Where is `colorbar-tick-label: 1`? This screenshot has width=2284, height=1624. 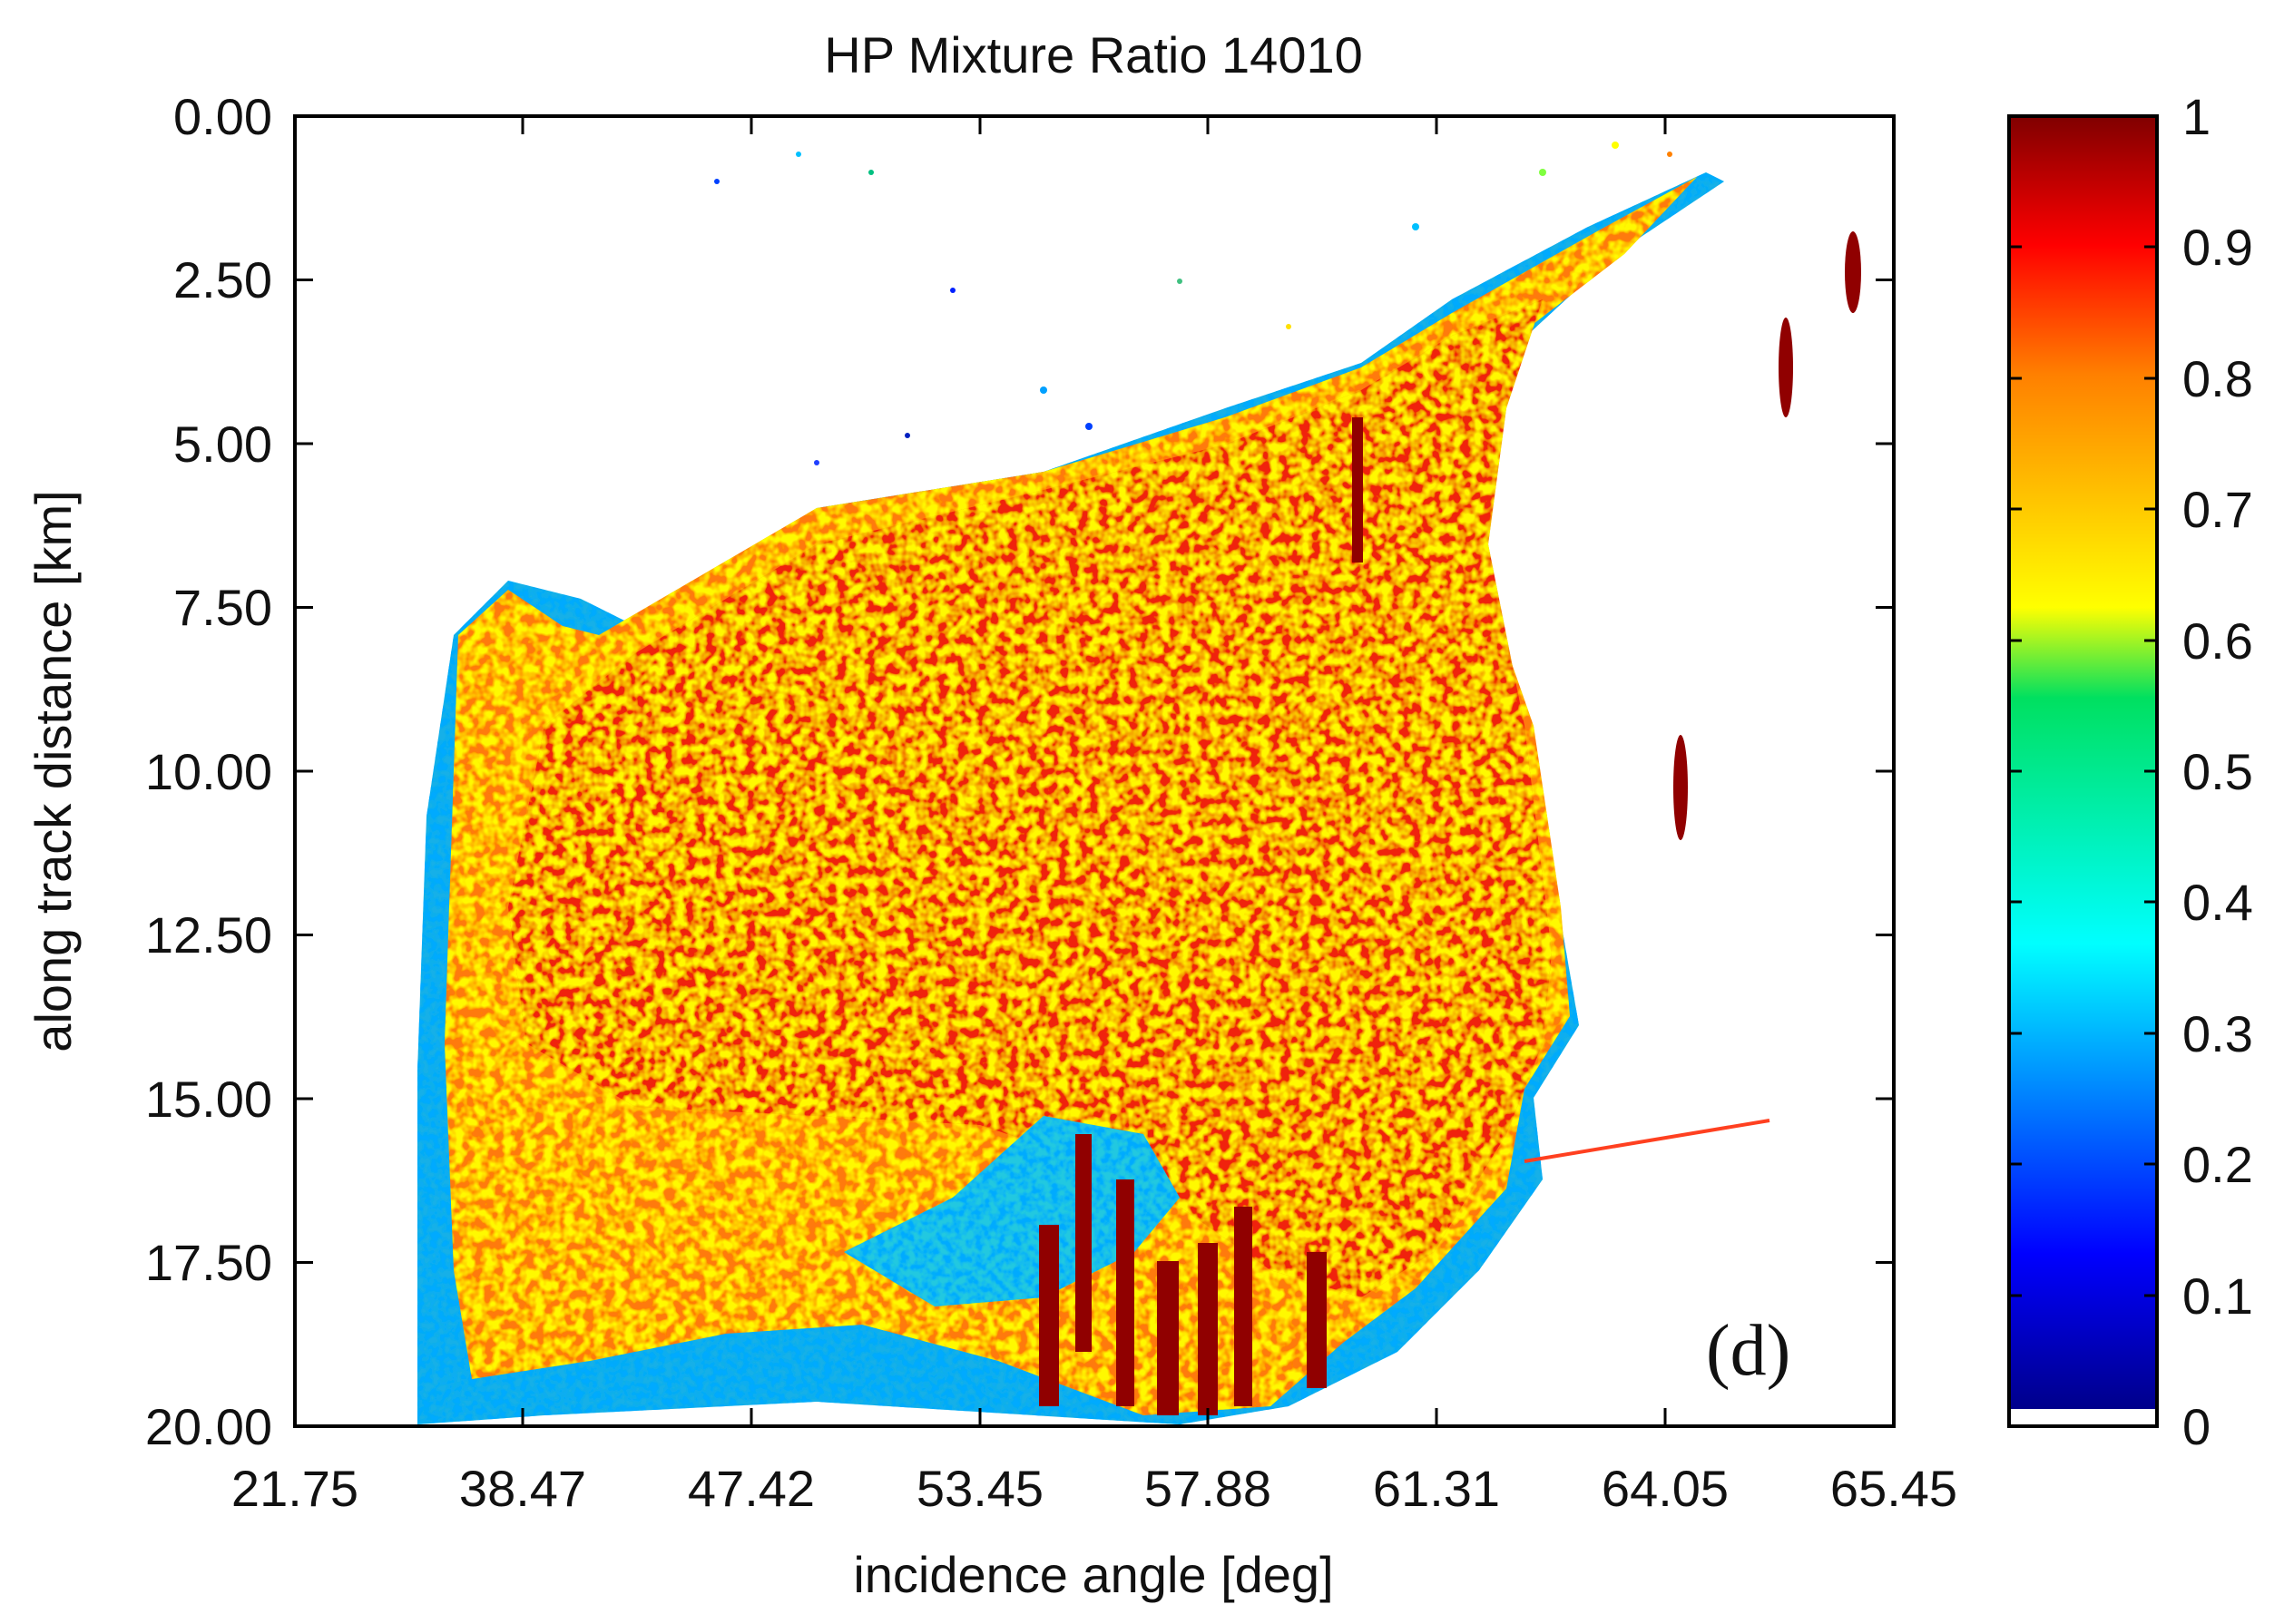
colorbar-tick-label: 1 is located at coordinates (2196, 116).